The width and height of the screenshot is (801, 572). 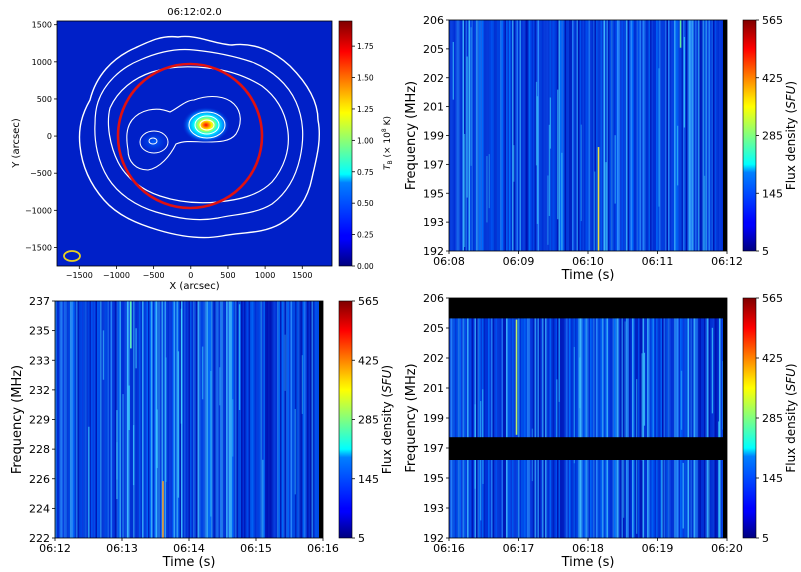 What do you see at coordinates (727, 548) in the screenshot?
I see `spectrogram-x-tick-label: 06:20` at bounding box center [727, 548].